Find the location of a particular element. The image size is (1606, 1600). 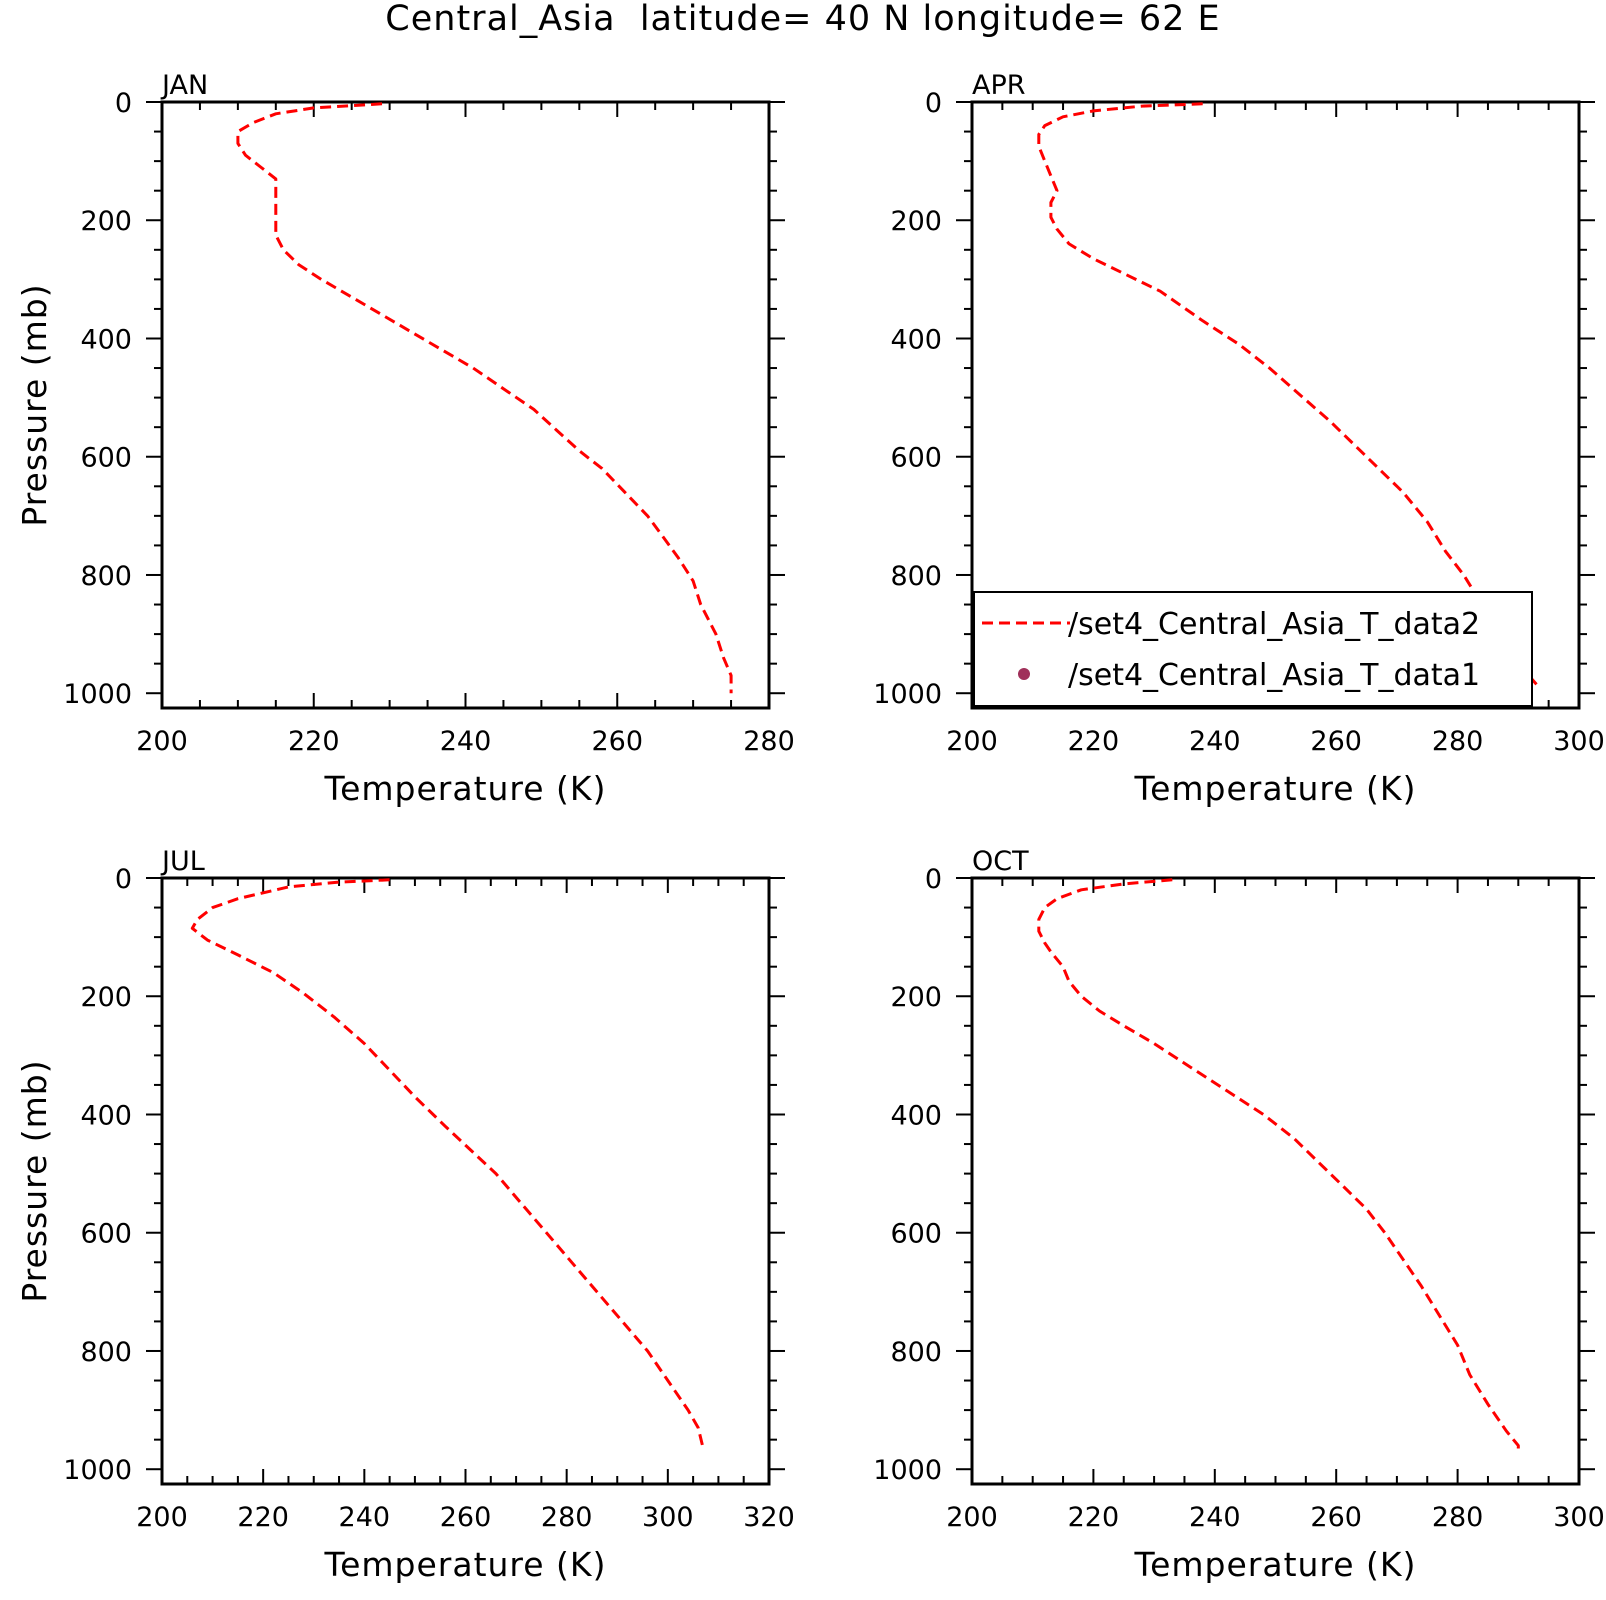

panel-label: APR is located at coordinates (999, 85).